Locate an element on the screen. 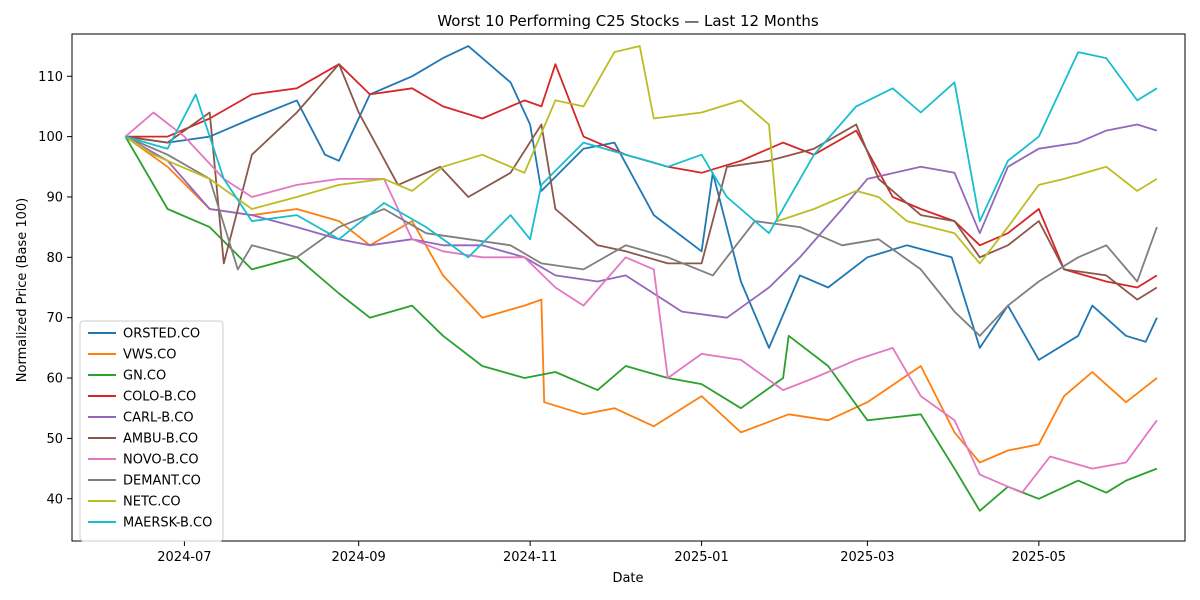 Image resolution: width=1200 pixels, height=600 pixels. legend-entry: GN.CO is located at coordinates (144, 376).